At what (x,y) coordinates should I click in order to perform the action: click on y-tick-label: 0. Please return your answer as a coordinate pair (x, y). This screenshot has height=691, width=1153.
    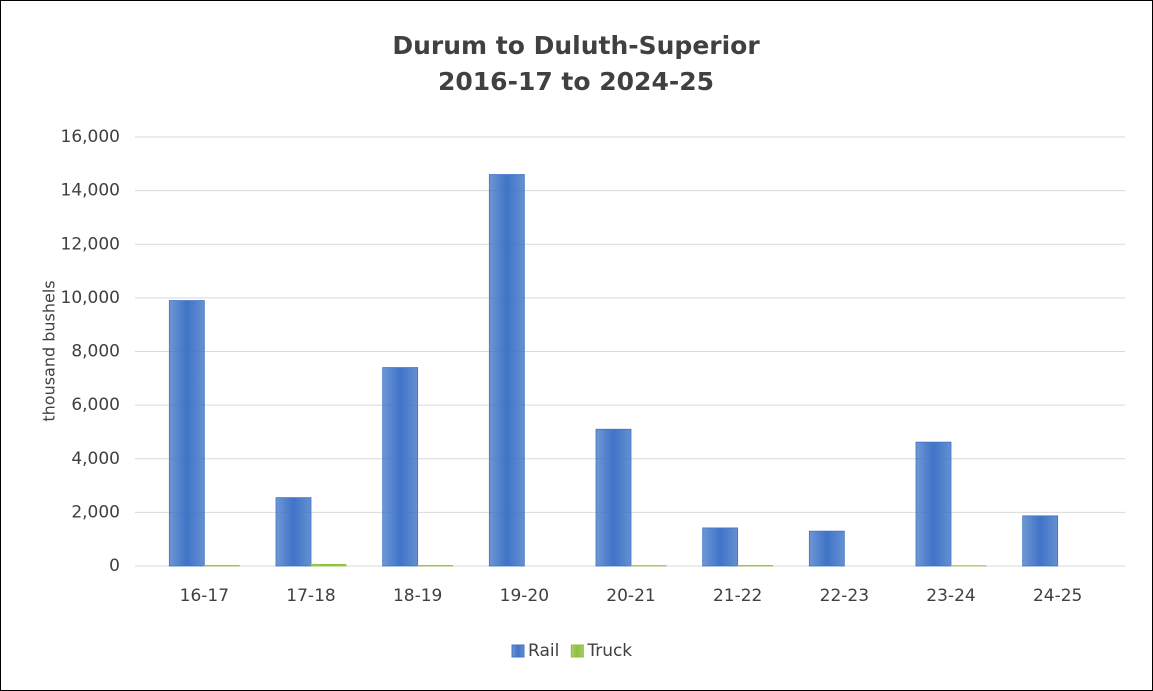
    Looking at the image, I should click on (114, 566).